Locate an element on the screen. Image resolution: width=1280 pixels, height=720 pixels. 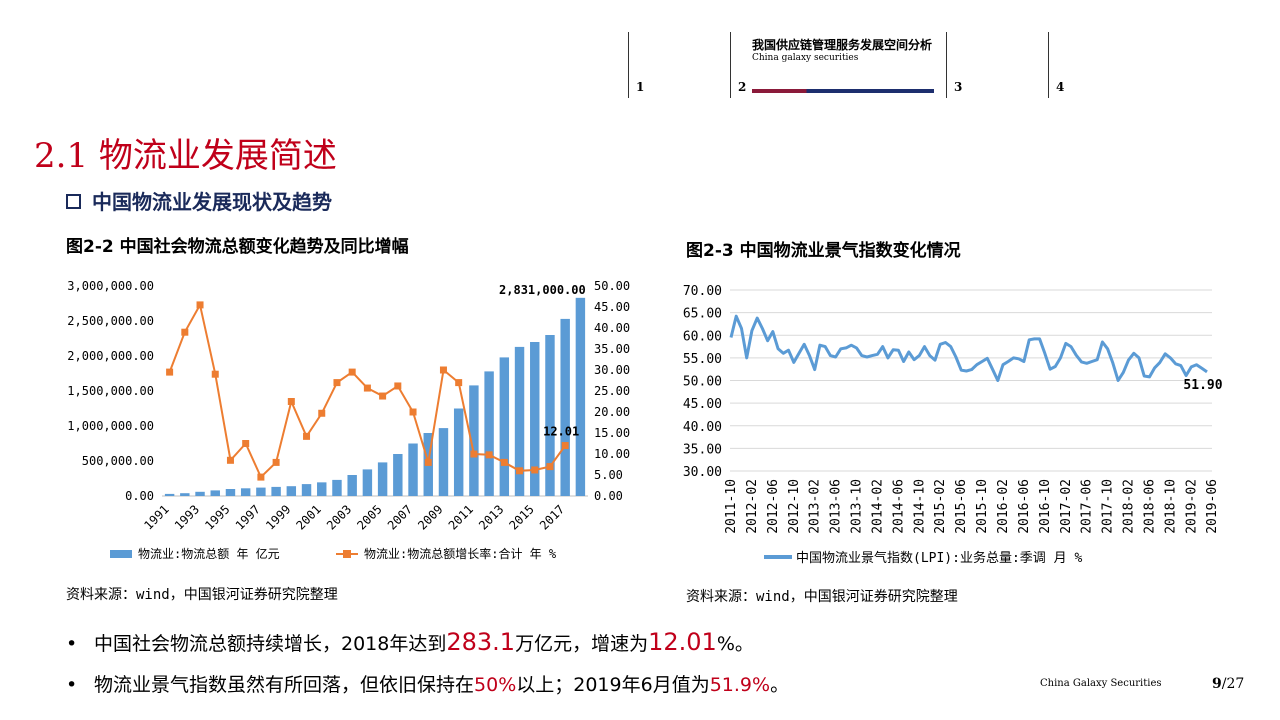
x-tick-label: 2017-06 is located at coordinates (1087, 506).